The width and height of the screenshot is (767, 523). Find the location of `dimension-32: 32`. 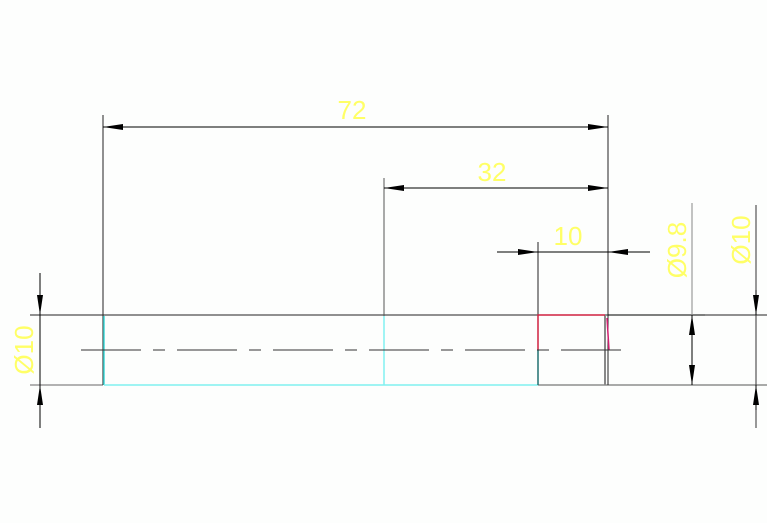

dimension-32: 32 is located at coordinates (496, 174).